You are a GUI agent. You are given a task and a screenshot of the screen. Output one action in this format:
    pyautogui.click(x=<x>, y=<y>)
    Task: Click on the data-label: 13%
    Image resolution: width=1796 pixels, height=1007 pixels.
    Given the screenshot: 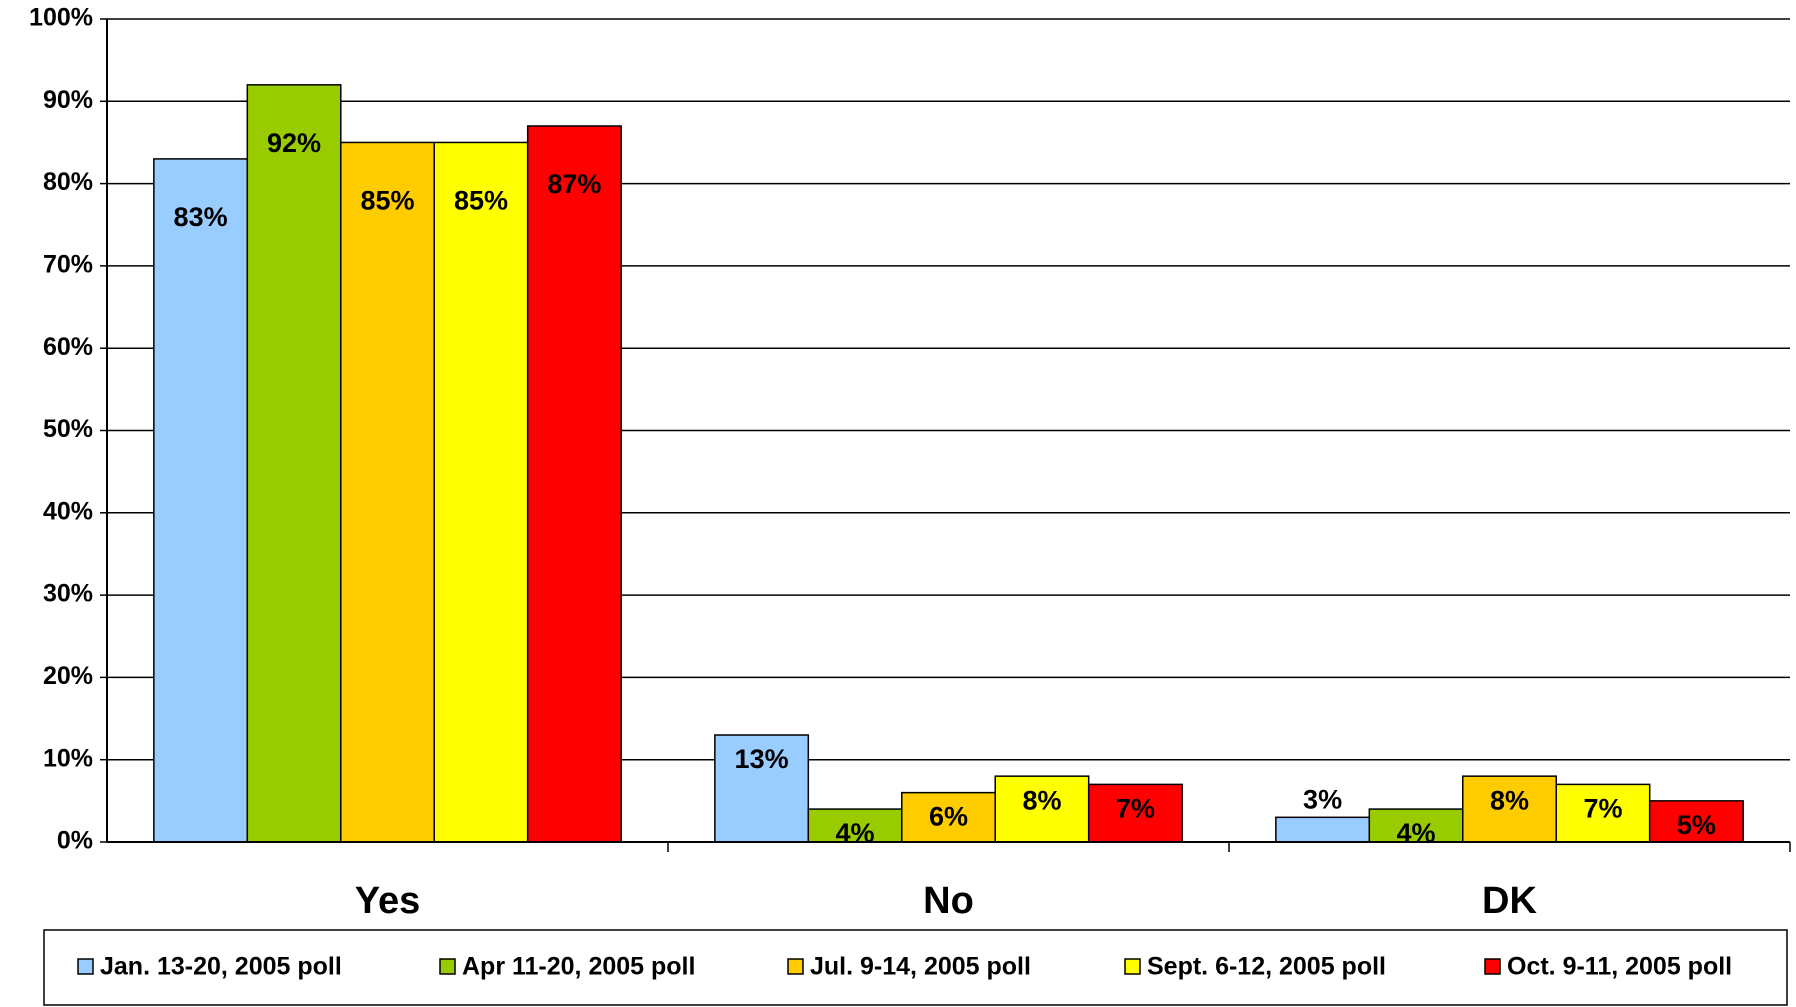 What is the action you would take?
    pyautogui.click(x=762, y=759)
    